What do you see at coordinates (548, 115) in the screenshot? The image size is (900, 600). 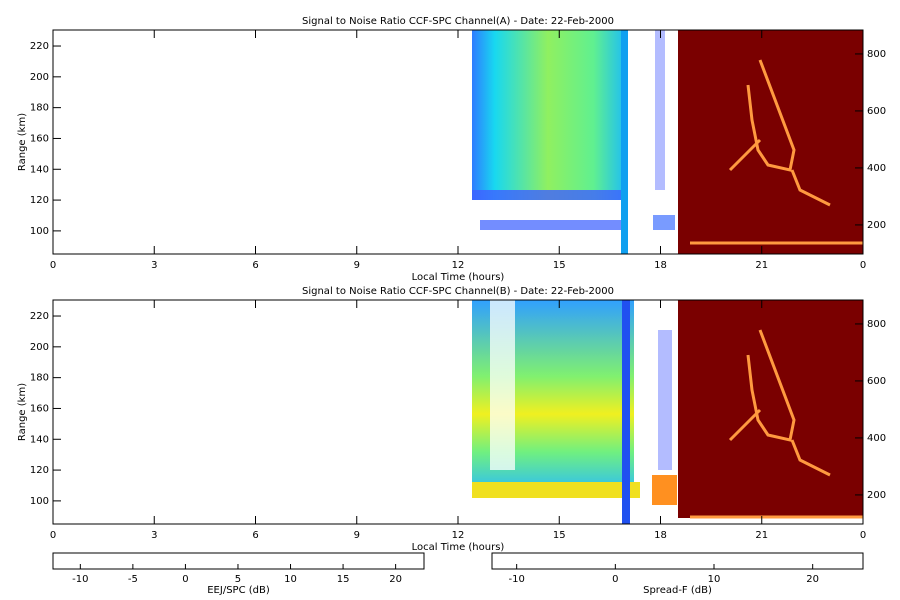 I see `echo-region` at bounding box center [548, 115].